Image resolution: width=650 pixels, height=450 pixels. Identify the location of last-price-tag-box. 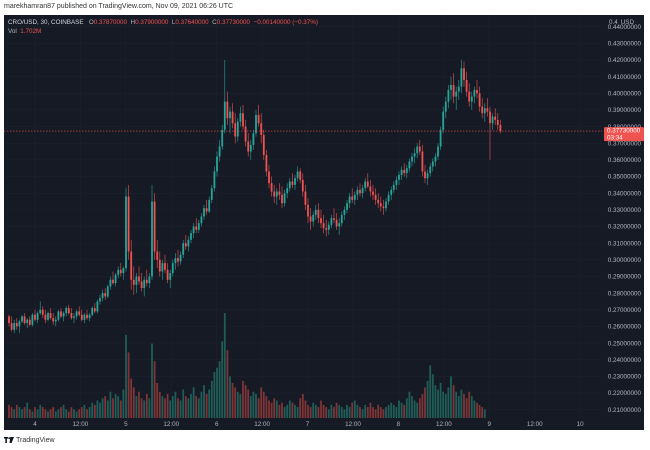
(624, 134).